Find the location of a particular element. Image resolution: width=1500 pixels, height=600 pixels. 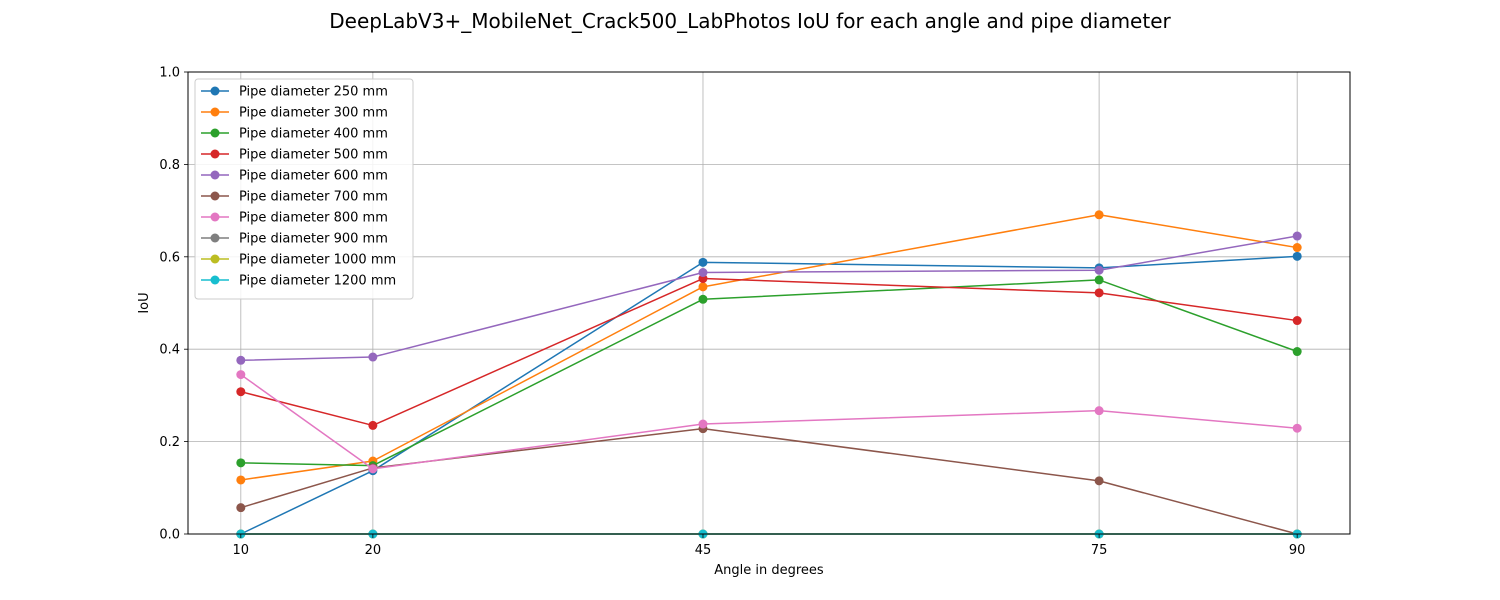

legend-label: Pipe diameter 1200 mm is located at coordinates (317, 281).